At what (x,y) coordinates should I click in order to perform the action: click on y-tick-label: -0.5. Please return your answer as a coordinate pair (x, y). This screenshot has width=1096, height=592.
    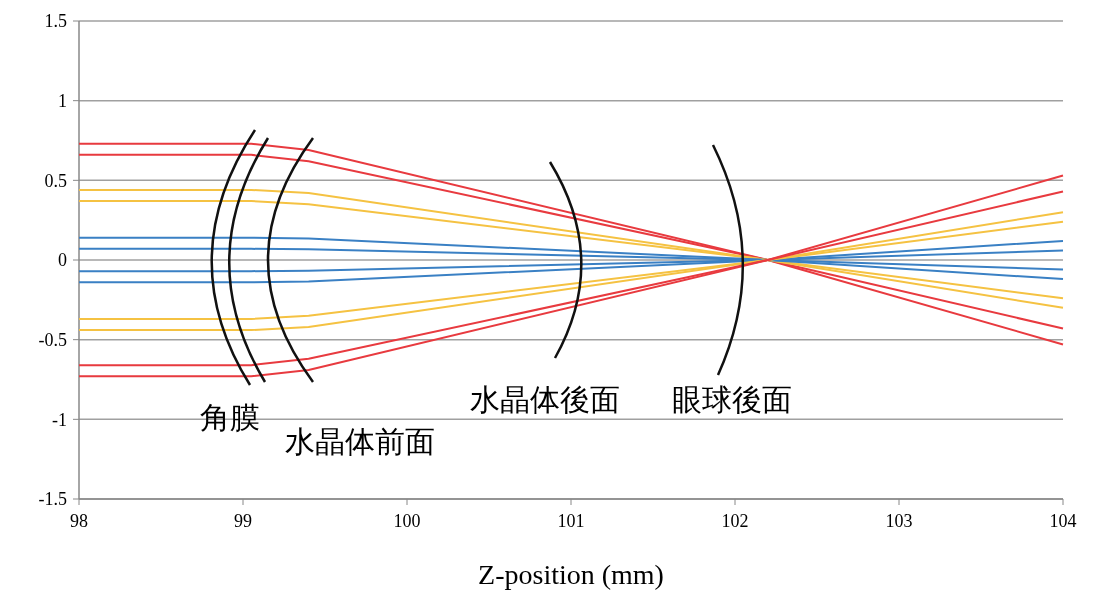
    Looking at the image, I should click on (52, 339).